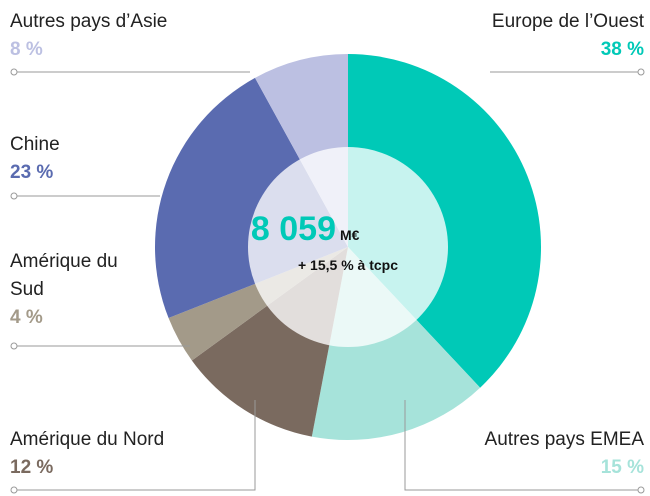 The height and width of the screenshot is (496, 650). I want to click on value-label: 38 %, so click(622, 49).